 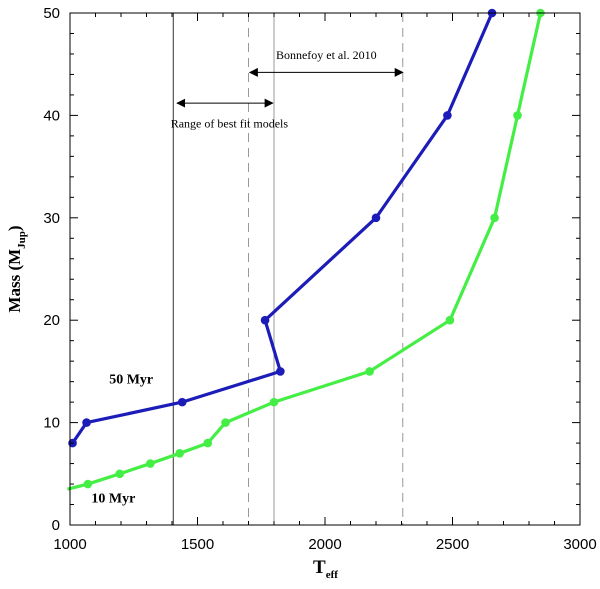 What do you see at coordinates (131, 380) in the screenshot?
I see `series-label: 50 Myr` at bounding box center [131, 380].